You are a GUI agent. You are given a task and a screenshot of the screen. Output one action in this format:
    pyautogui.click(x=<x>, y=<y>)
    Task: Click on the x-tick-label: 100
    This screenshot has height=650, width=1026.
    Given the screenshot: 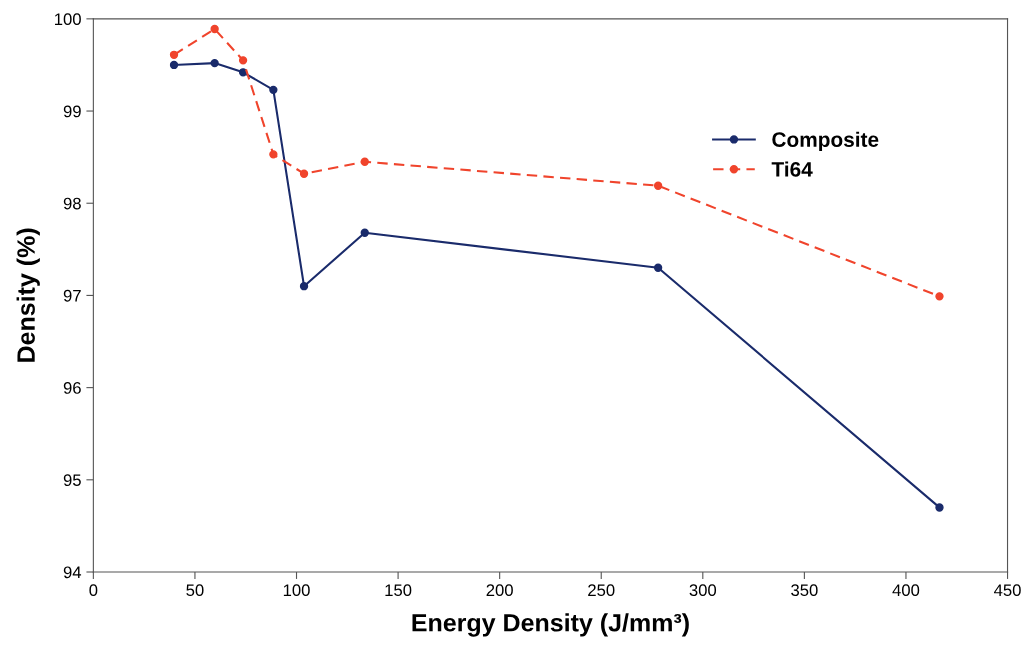 What is the action you would take?
    pyautogui.click(x=296, y=590)
    